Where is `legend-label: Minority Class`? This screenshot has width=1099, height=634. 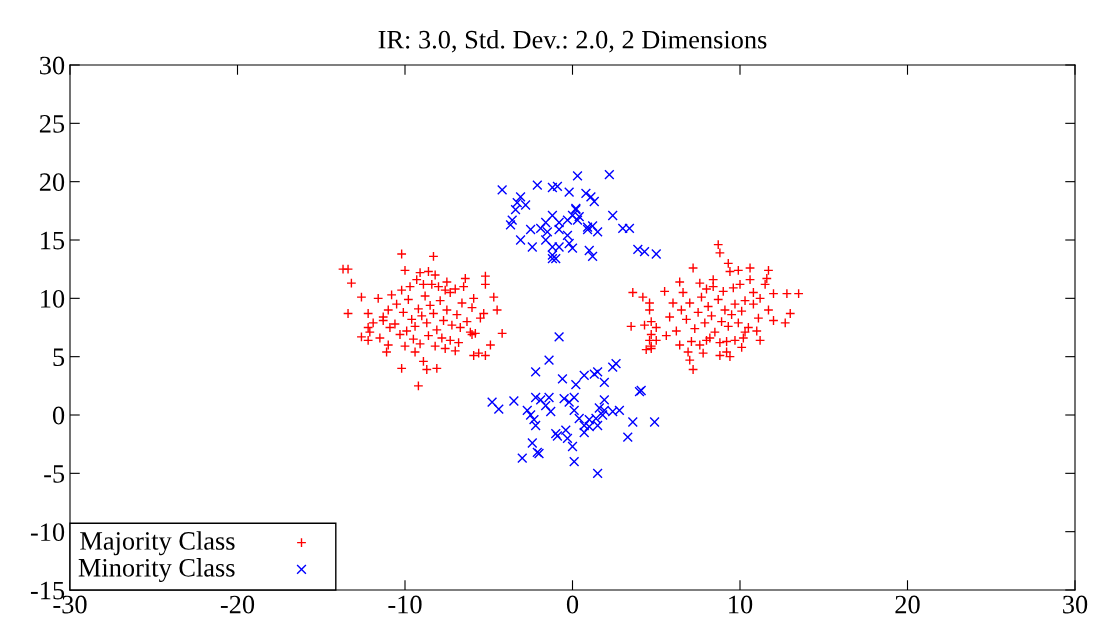 legend-label: Minority Class is located at coordinates (156, 570).